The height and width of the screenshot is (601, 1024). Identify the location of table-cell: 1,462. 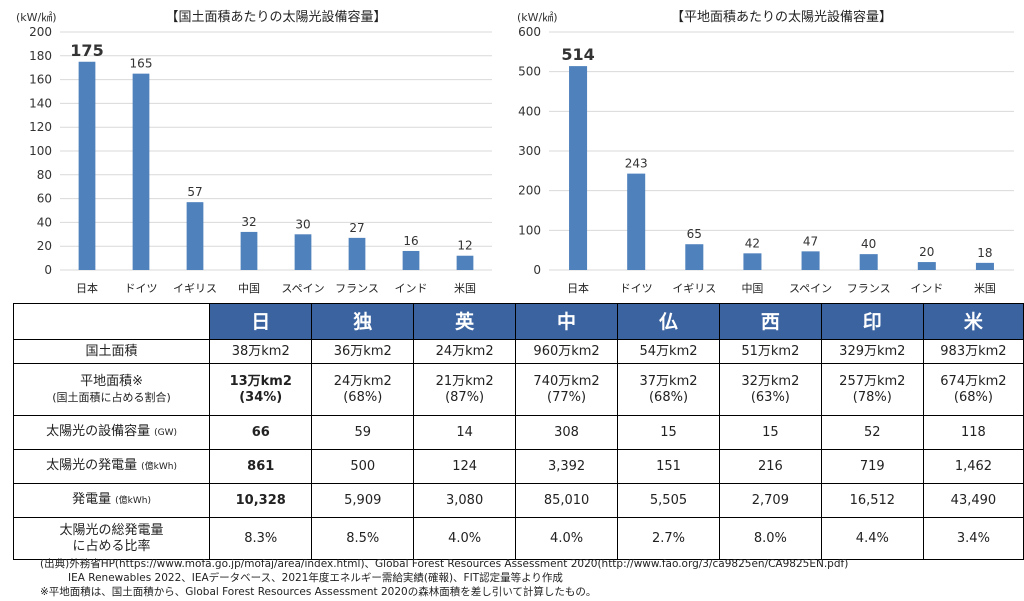
(973, 466).